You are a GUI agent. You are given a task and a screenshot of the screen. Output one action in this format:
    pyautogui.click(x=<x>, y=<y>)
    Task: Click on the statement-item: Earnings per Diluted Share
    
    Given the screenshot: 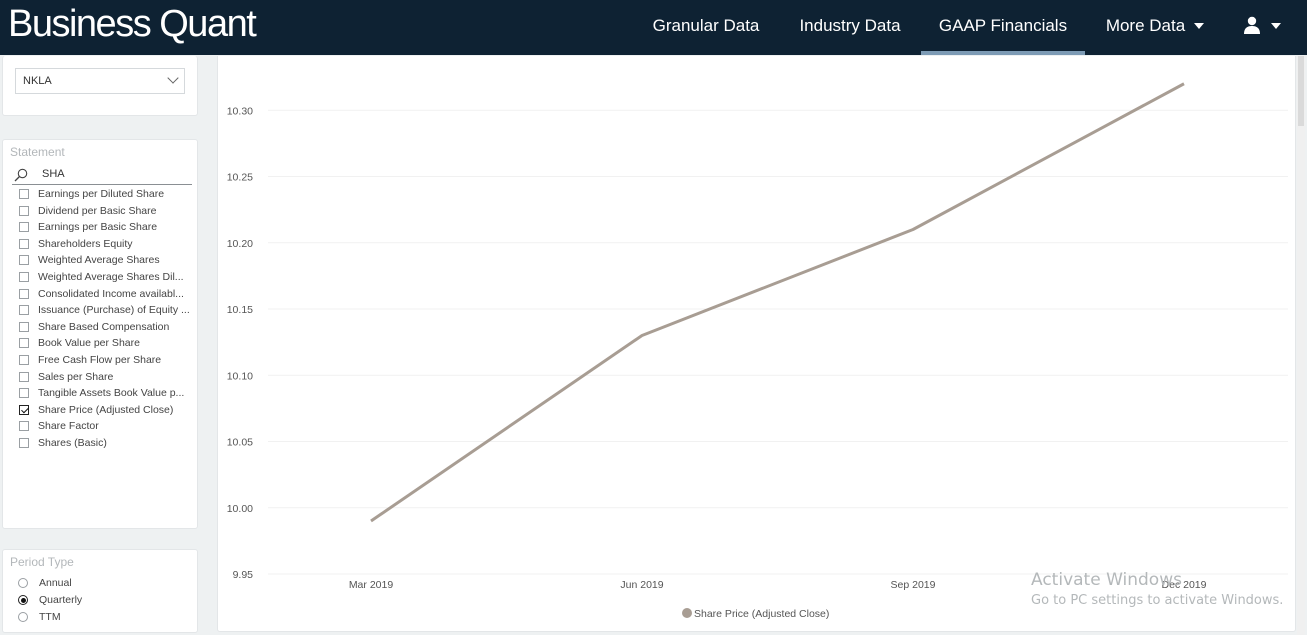 What is the action you would take?
    pyautogui.click(x=107, y=195)
    